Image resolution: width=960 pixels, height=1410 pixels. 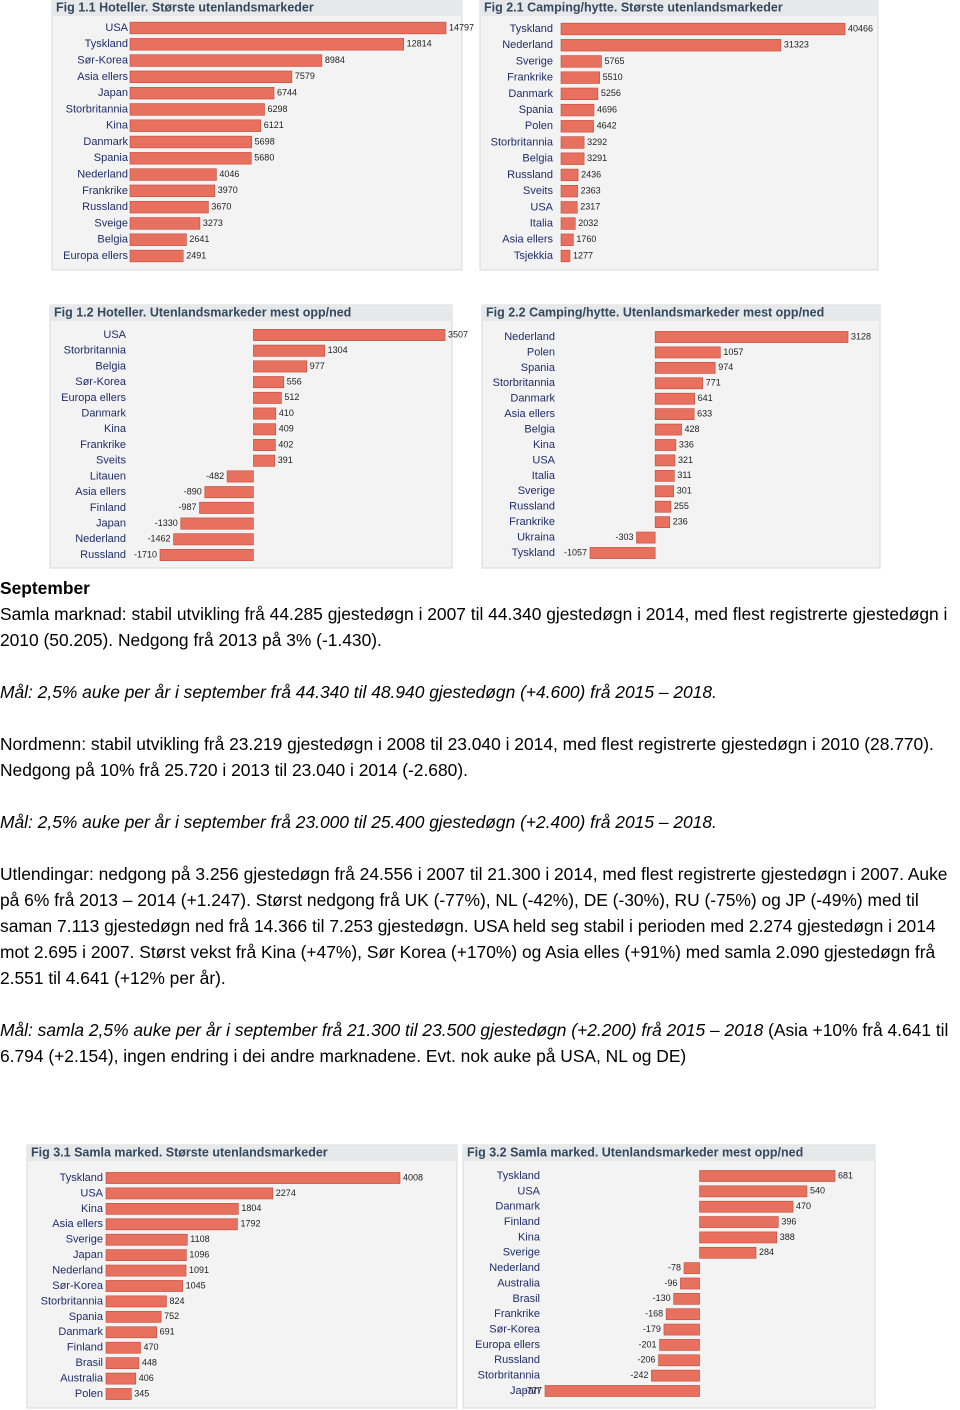 What do you see at coordinates (670, 1283) in the screenshot?
I see `value-label: -96` at bounding box center [670, 1283].